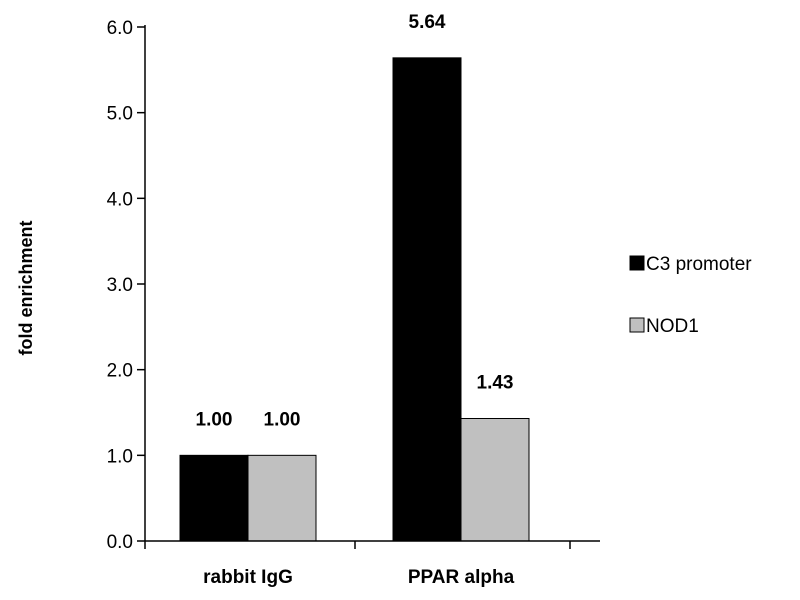  Describe the element at coordinates (637, 325) in the screenshot. I see `legend-swatch-nod1` at that location.